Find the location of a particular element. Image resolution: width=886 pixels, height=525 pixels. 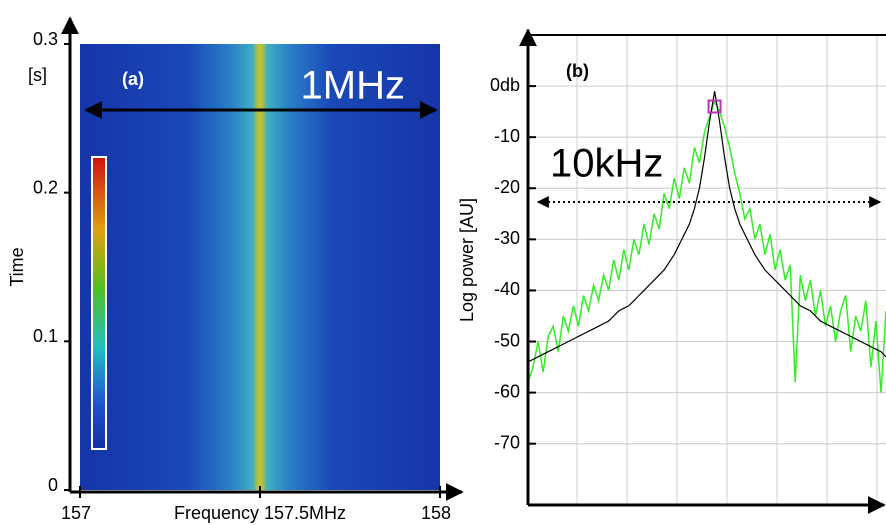

x-tick-label: 158 is located at coordinates (436, 513).